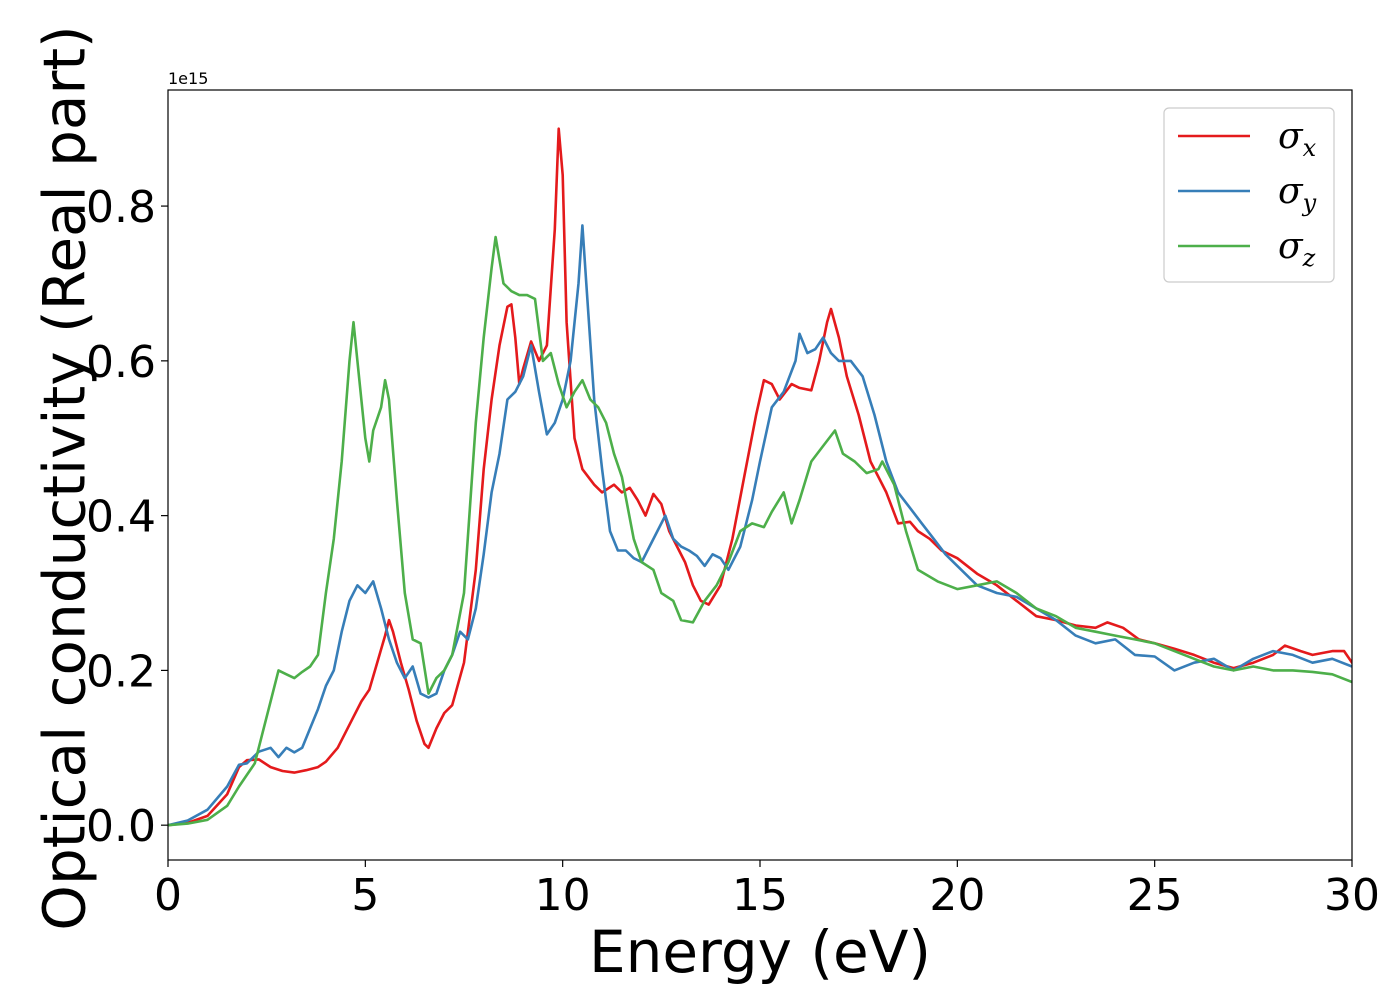 This screenshot has height=1000, width=1400. I want to click on x-tick-label: 20, so click(957, 895).